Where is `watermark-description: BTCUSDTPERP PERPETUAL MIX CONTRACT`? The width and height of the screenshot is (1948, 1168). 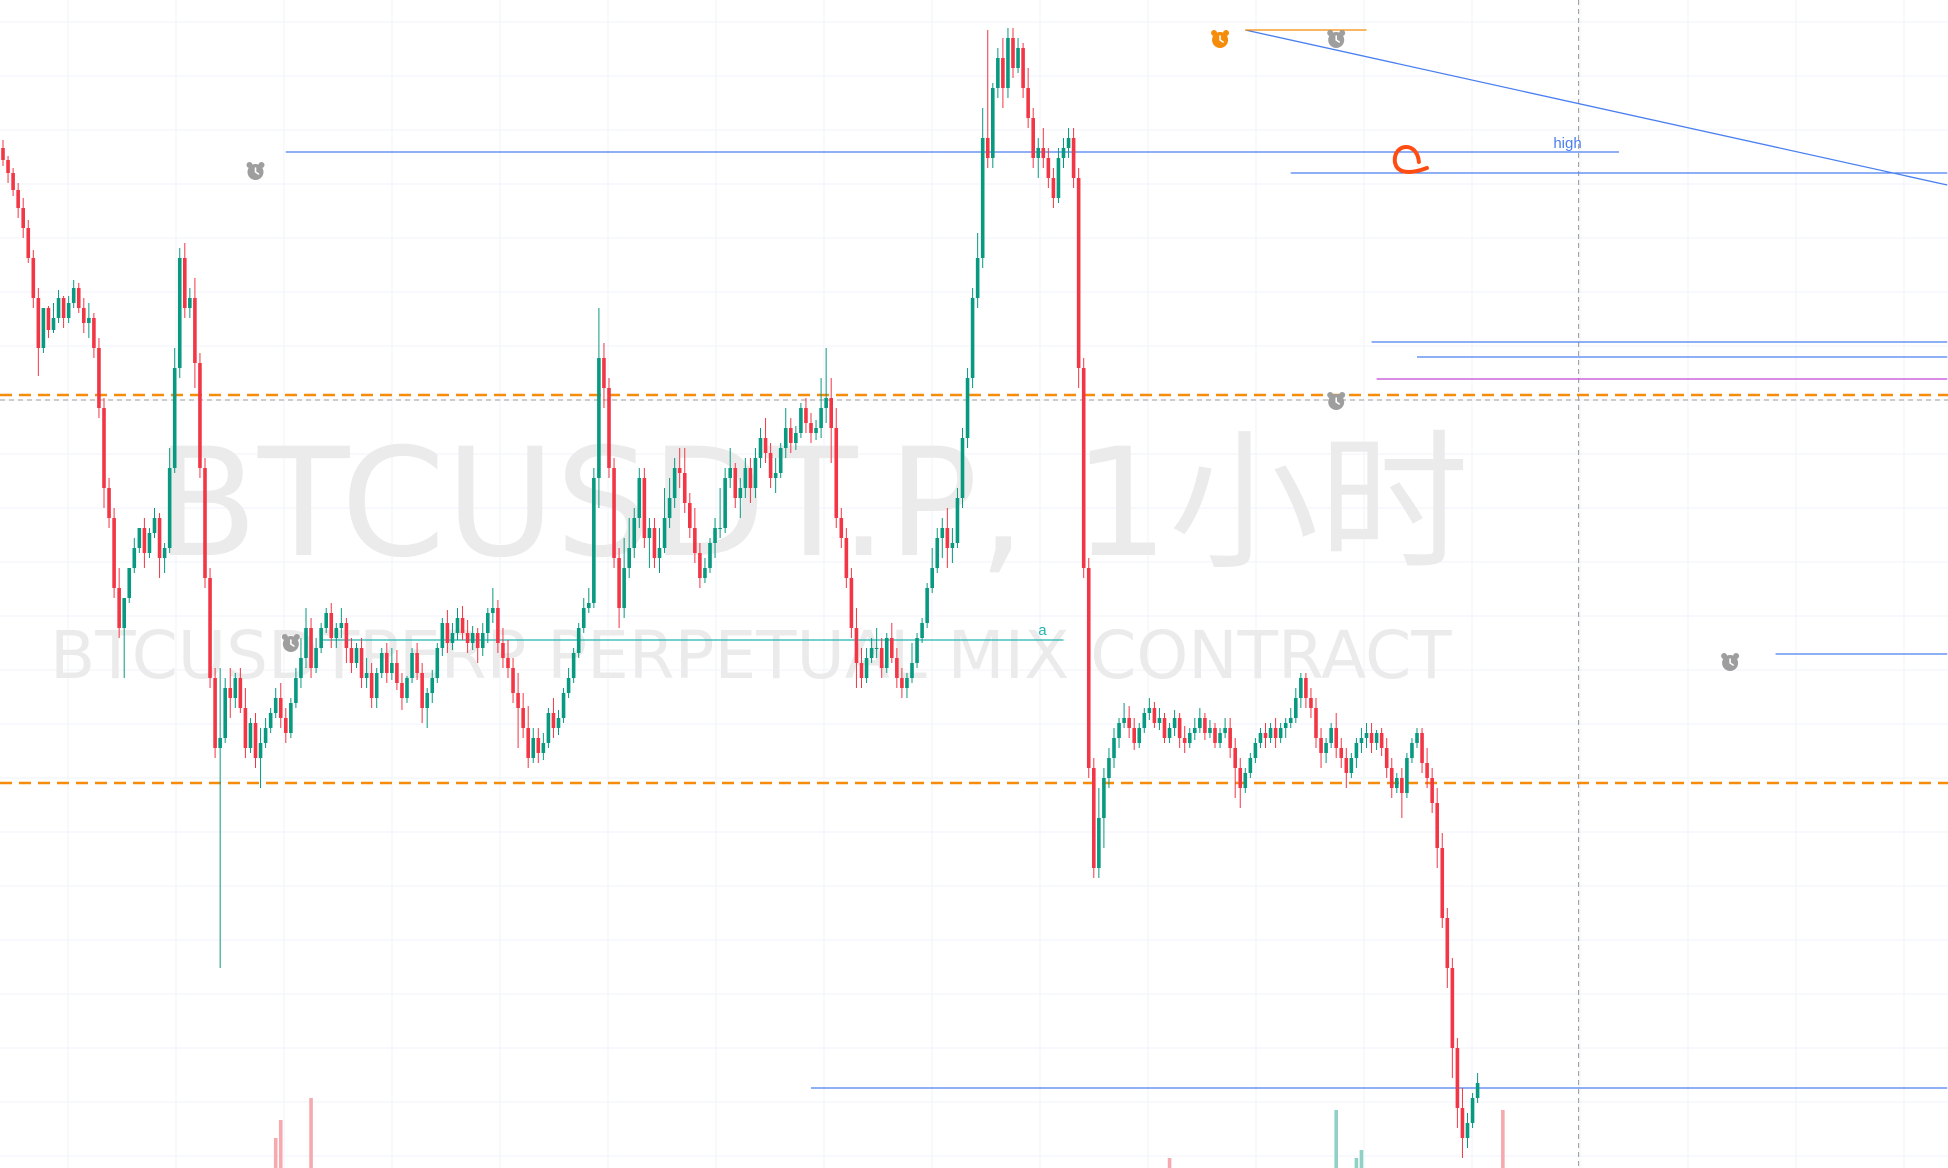
watermark-description: BTCUSDTPERP PERPETUAL MIX CONTRACT is located at coordinates (751, 655).